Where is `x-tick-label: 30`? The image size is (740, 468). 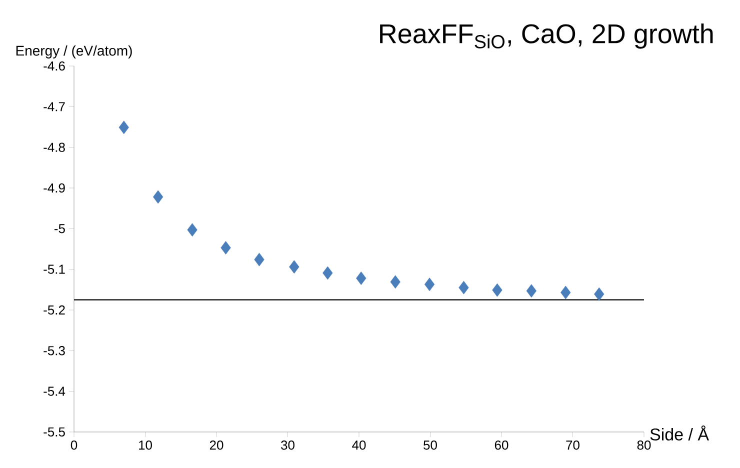 x-tick-label: 30 is located at coordinates (287, 445).